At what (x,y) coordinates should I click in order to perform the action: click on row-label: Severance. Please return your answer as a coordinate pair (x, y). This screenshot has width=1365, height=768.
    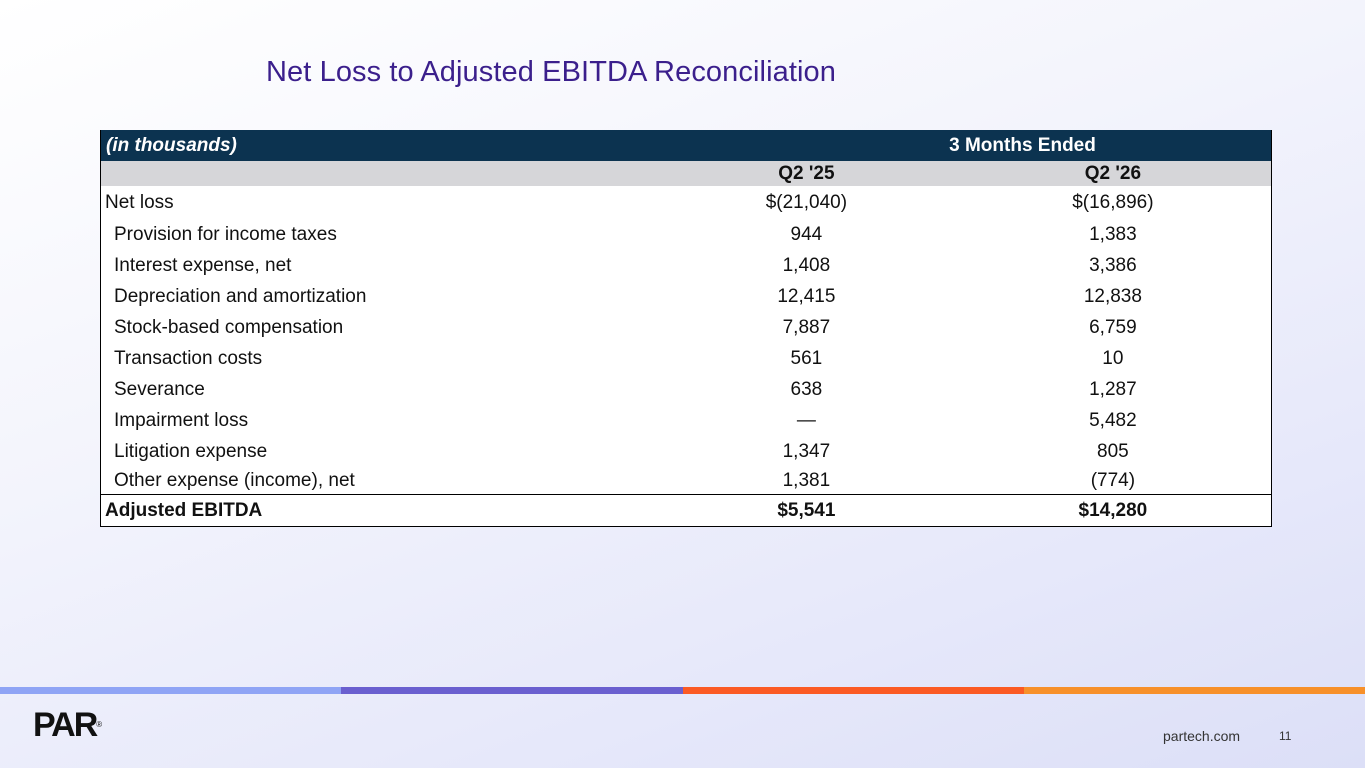
    Looking at the image, I should click on (379, 389).